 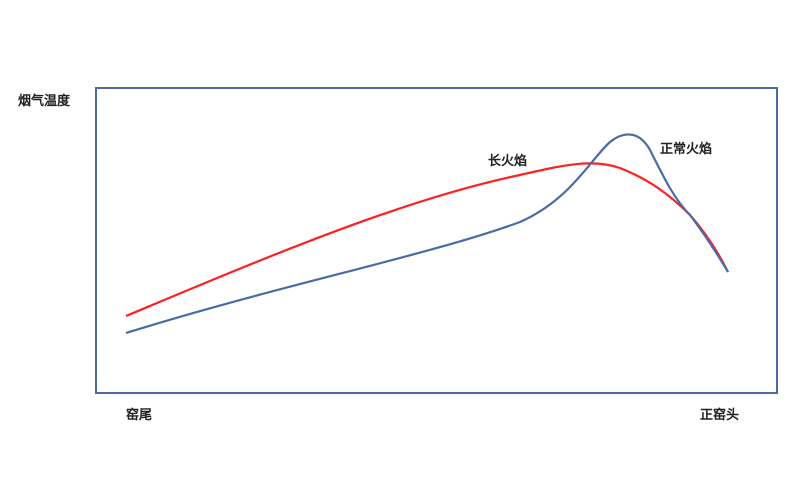 I want to click on x-end-label: 正窑头, so click(x=720, y=415).